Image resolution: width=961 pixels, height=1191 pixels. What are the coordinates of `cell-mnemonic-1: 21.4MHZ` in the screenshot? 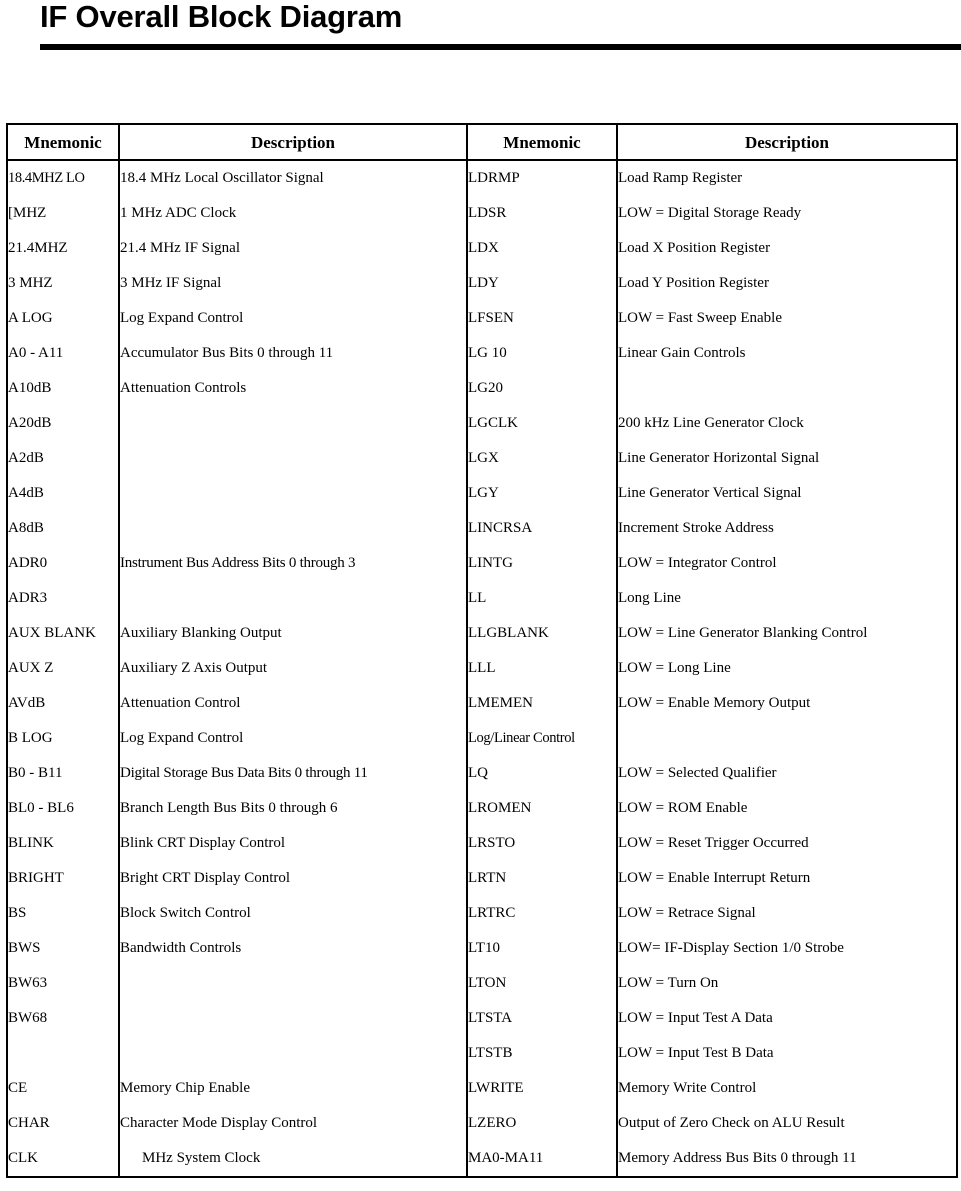 It's located at (63, 248).